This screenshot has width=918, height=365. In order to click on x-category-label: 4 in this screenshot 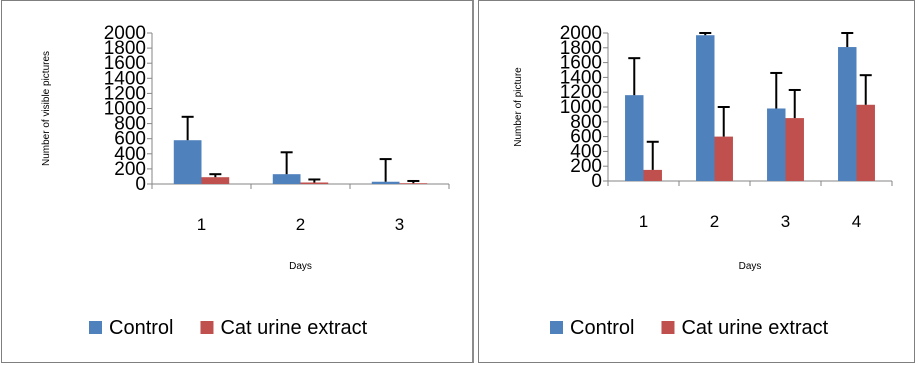, I will do `click(856, 221)`.